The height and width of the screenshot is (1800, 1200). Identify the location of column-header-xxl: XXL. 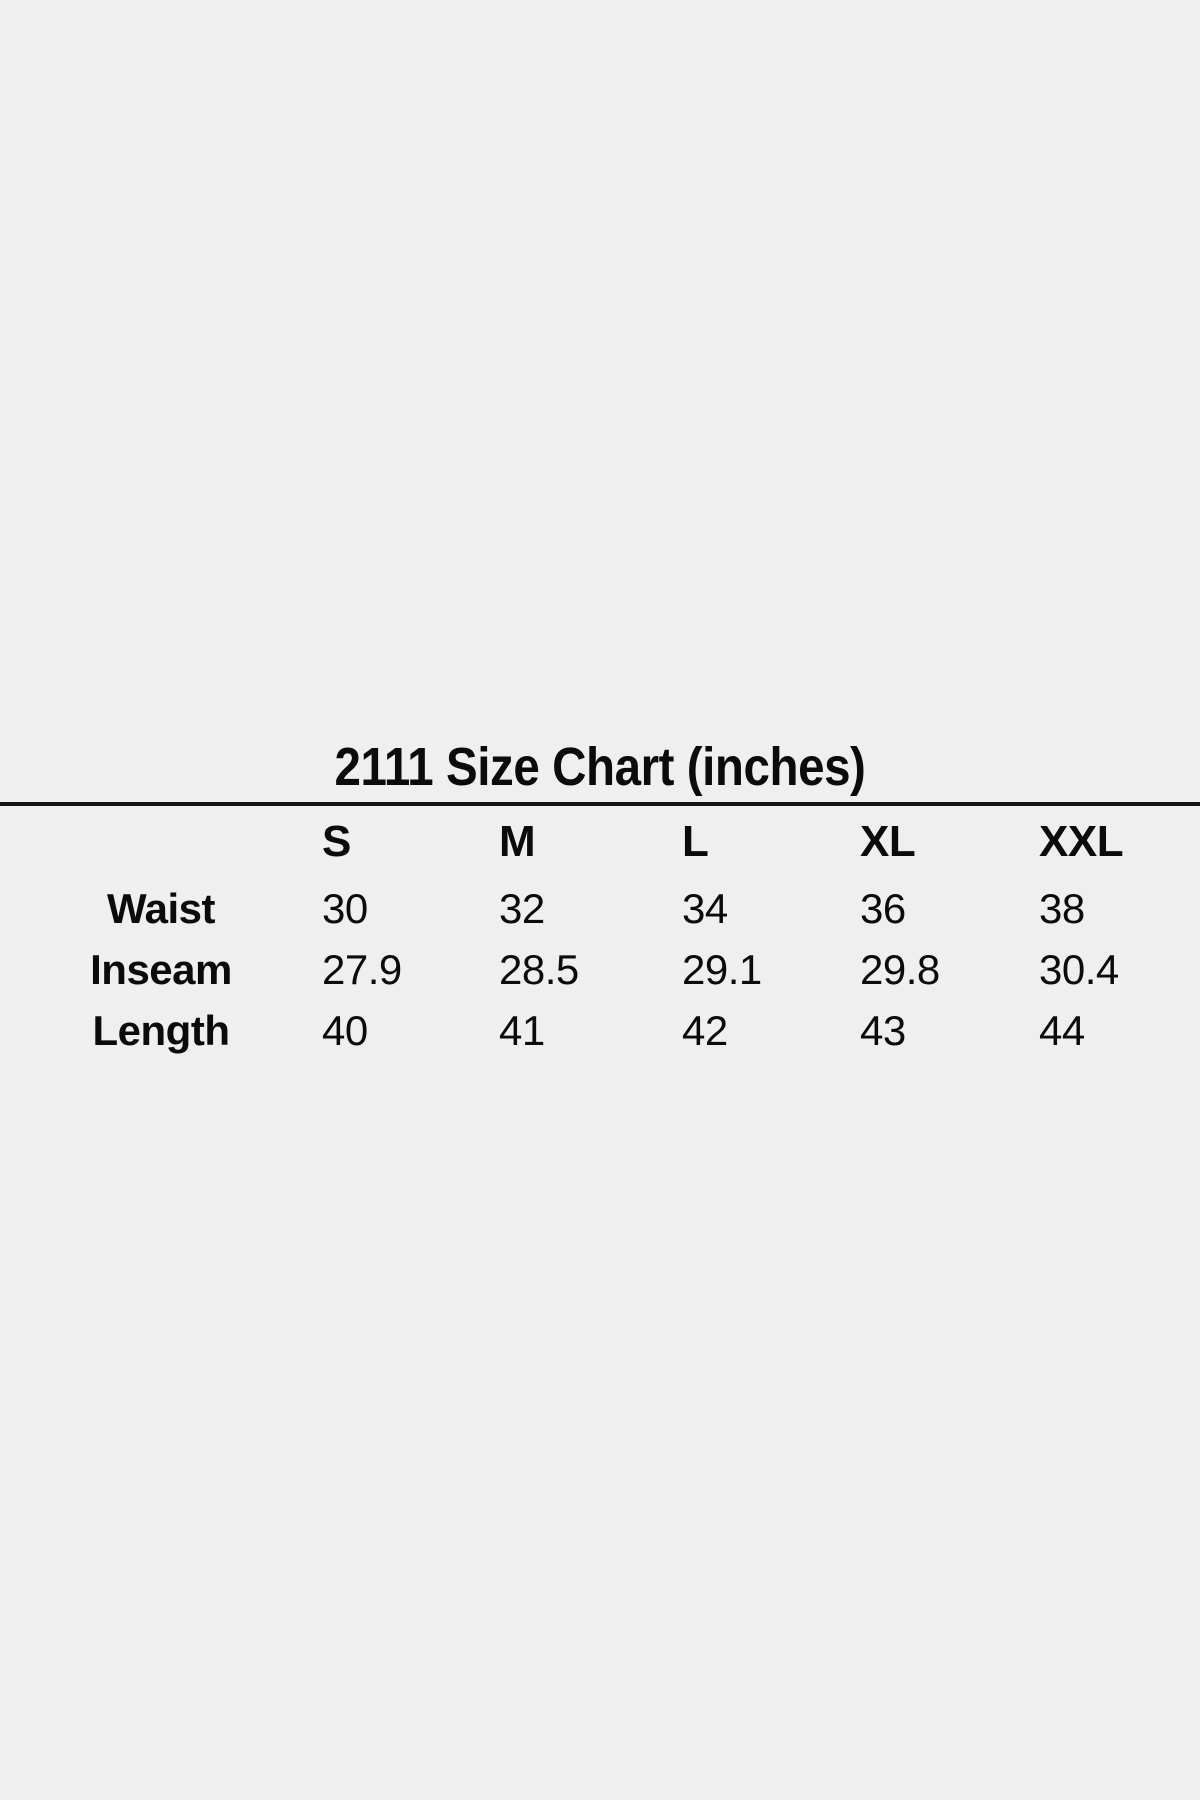
(1081, 841).